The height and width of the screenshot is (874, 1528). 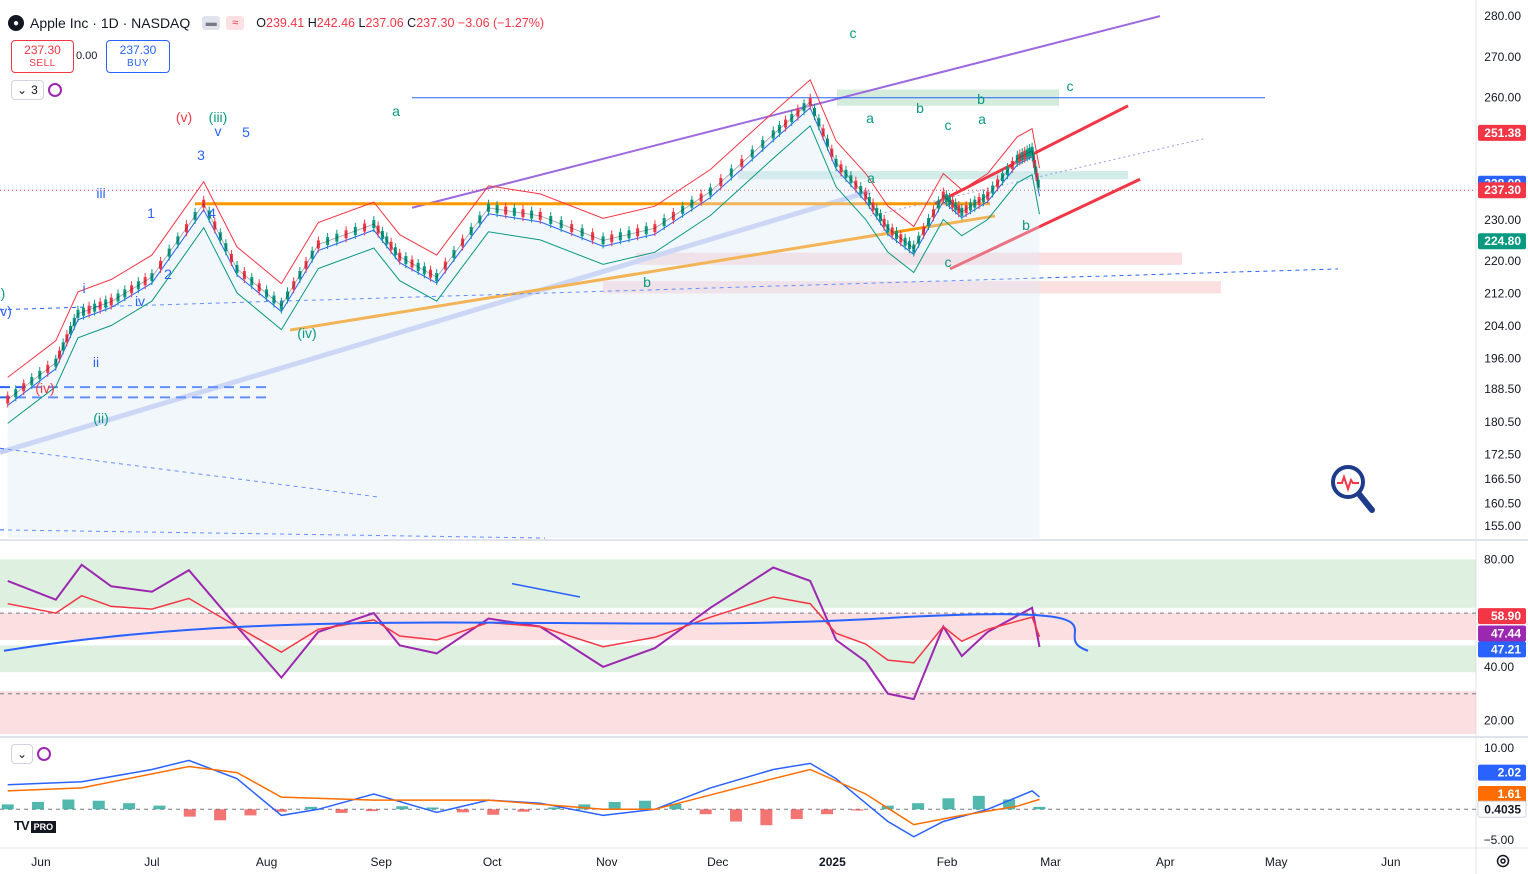 I want to click on macd-collapse-button: ⌄, so click(x=22, y=754).